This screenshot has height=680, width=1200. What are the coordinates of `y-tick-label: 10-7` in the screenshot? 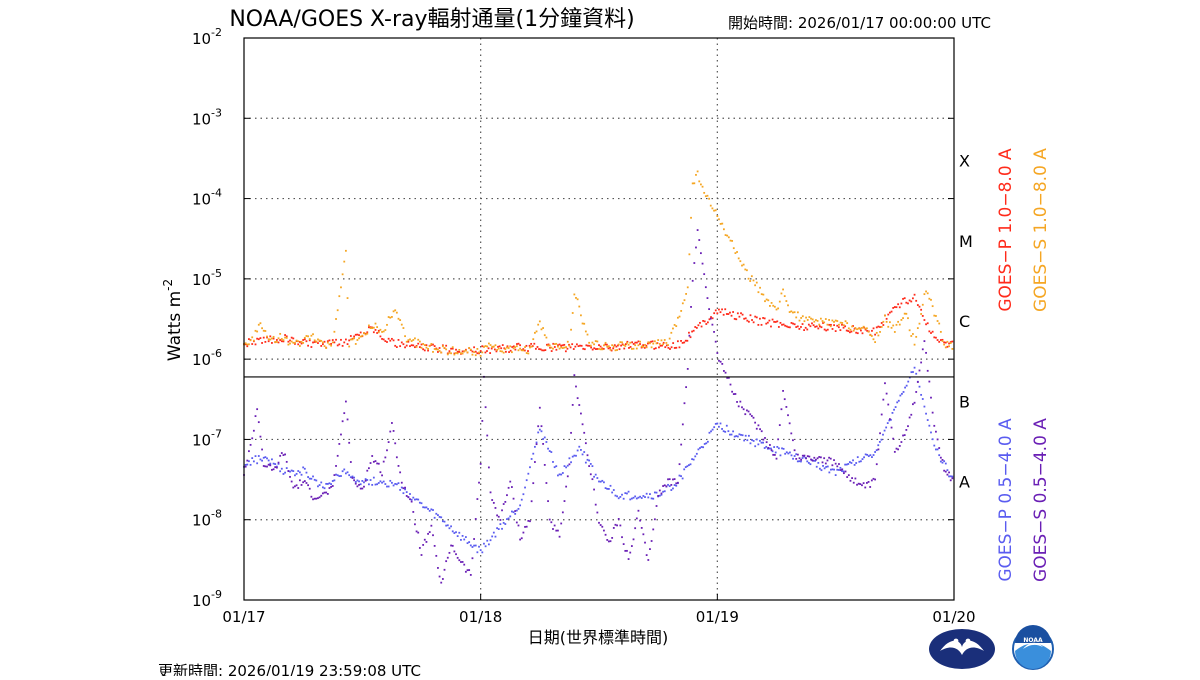 It's located at (207, 438).